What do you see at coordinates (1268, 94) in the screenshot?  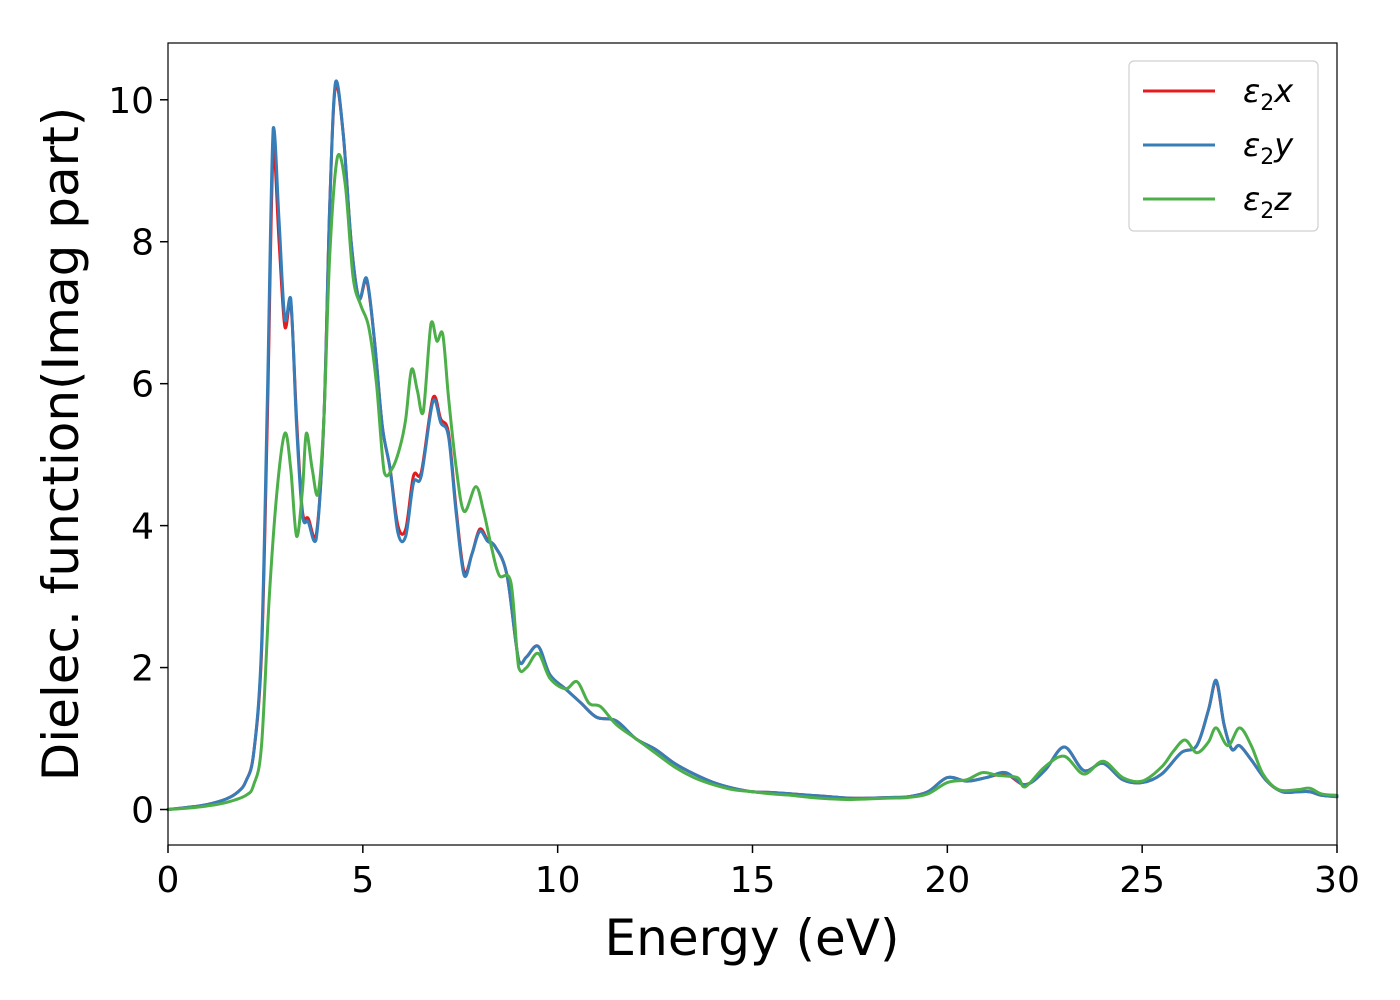 I see `legend-label-x: ε2x` at bounding box center [1268, 94].